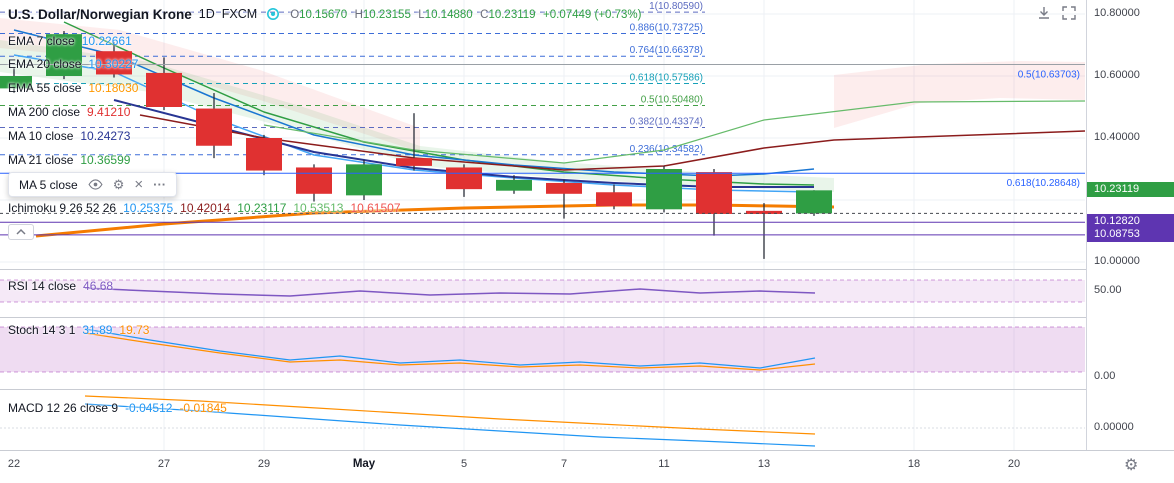 The width and height of the screenshot is (1174, 483). Describe the element at coordinates (45, 88) in the screenshot. I see `indicator-label: EMA 55 close` at that location.